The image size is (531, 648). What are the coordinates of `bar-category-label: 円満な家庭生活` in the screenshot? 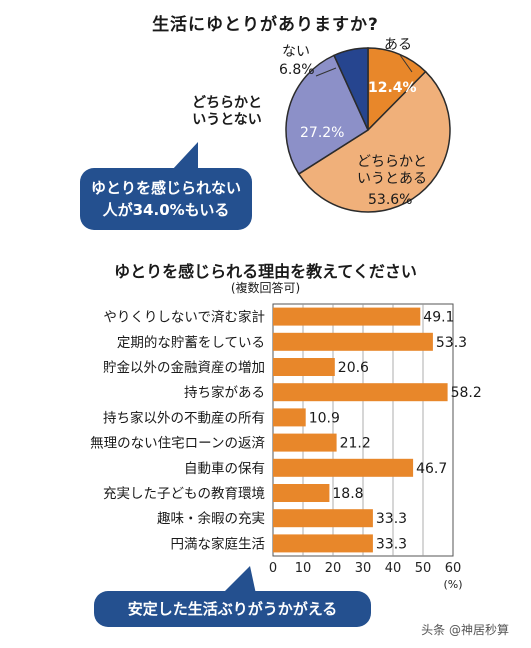 It's located at (218, 543).